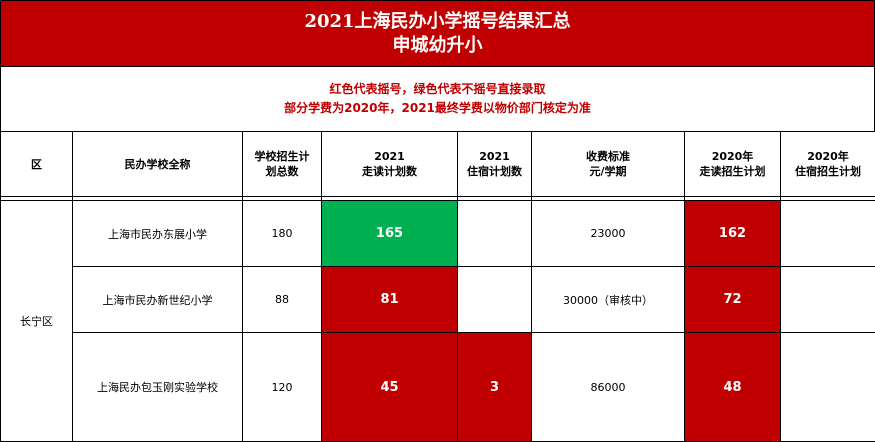 The height and width of the screenshot is (442, 875). What do you see at coordinates (608, 234) in the screenshot?
I see `fee-cell: 23000` at bounding box center [608, 234].